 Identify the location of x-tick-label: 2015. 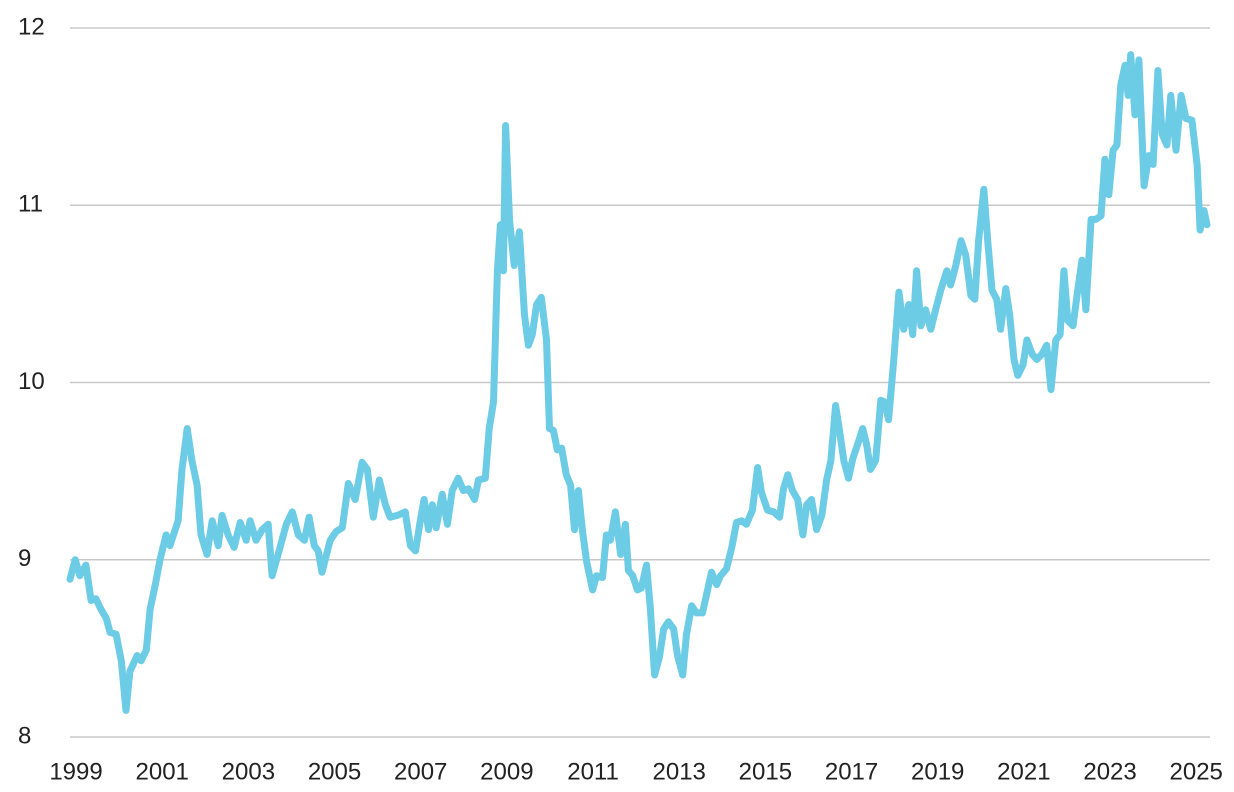
(765, 771).